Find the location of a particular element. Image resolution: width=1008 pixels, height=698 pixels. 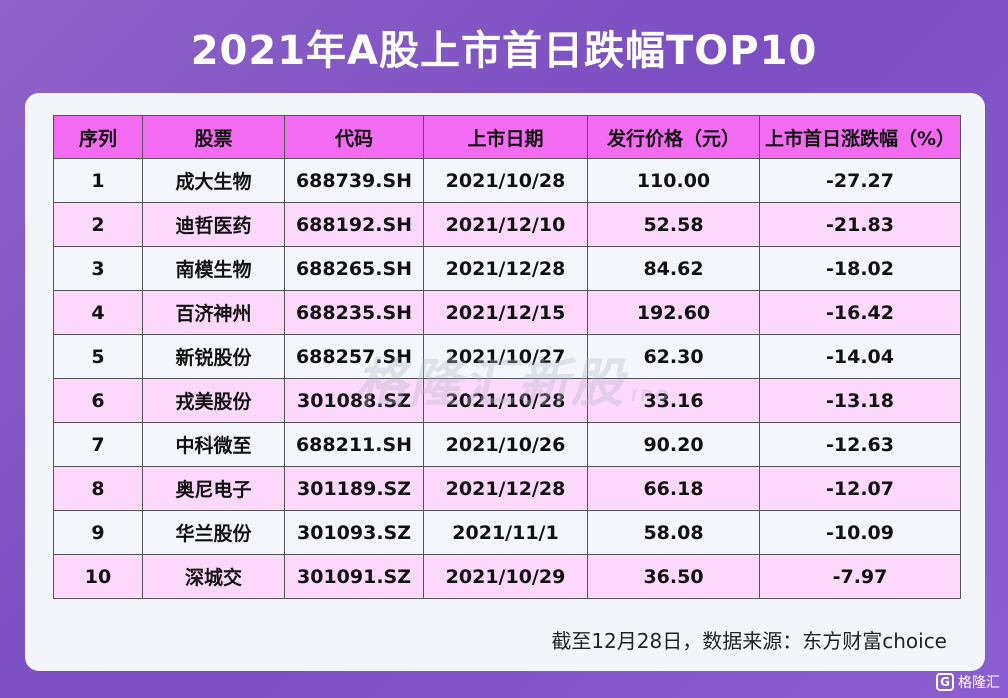

cell-stock: 百济神州 is located at coordinates (213, 312).